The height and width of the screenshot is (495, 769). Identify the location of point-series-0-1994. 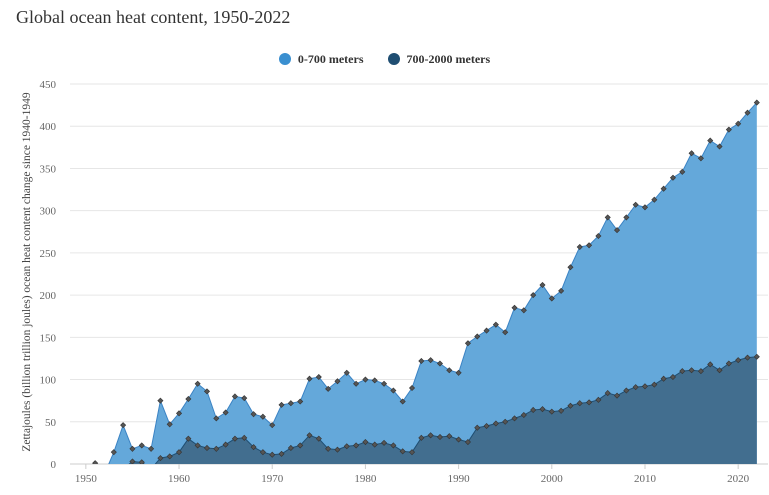
(495, 324).